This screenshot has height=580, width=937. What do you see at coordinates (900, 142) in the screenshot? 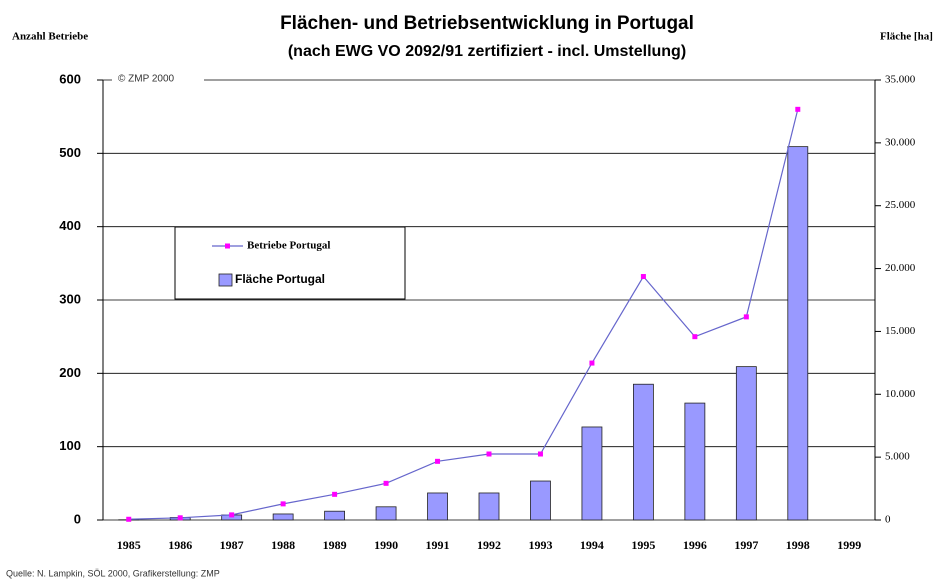
I see `y2-tick-label: 30.000` at bounding box center [900, 142].